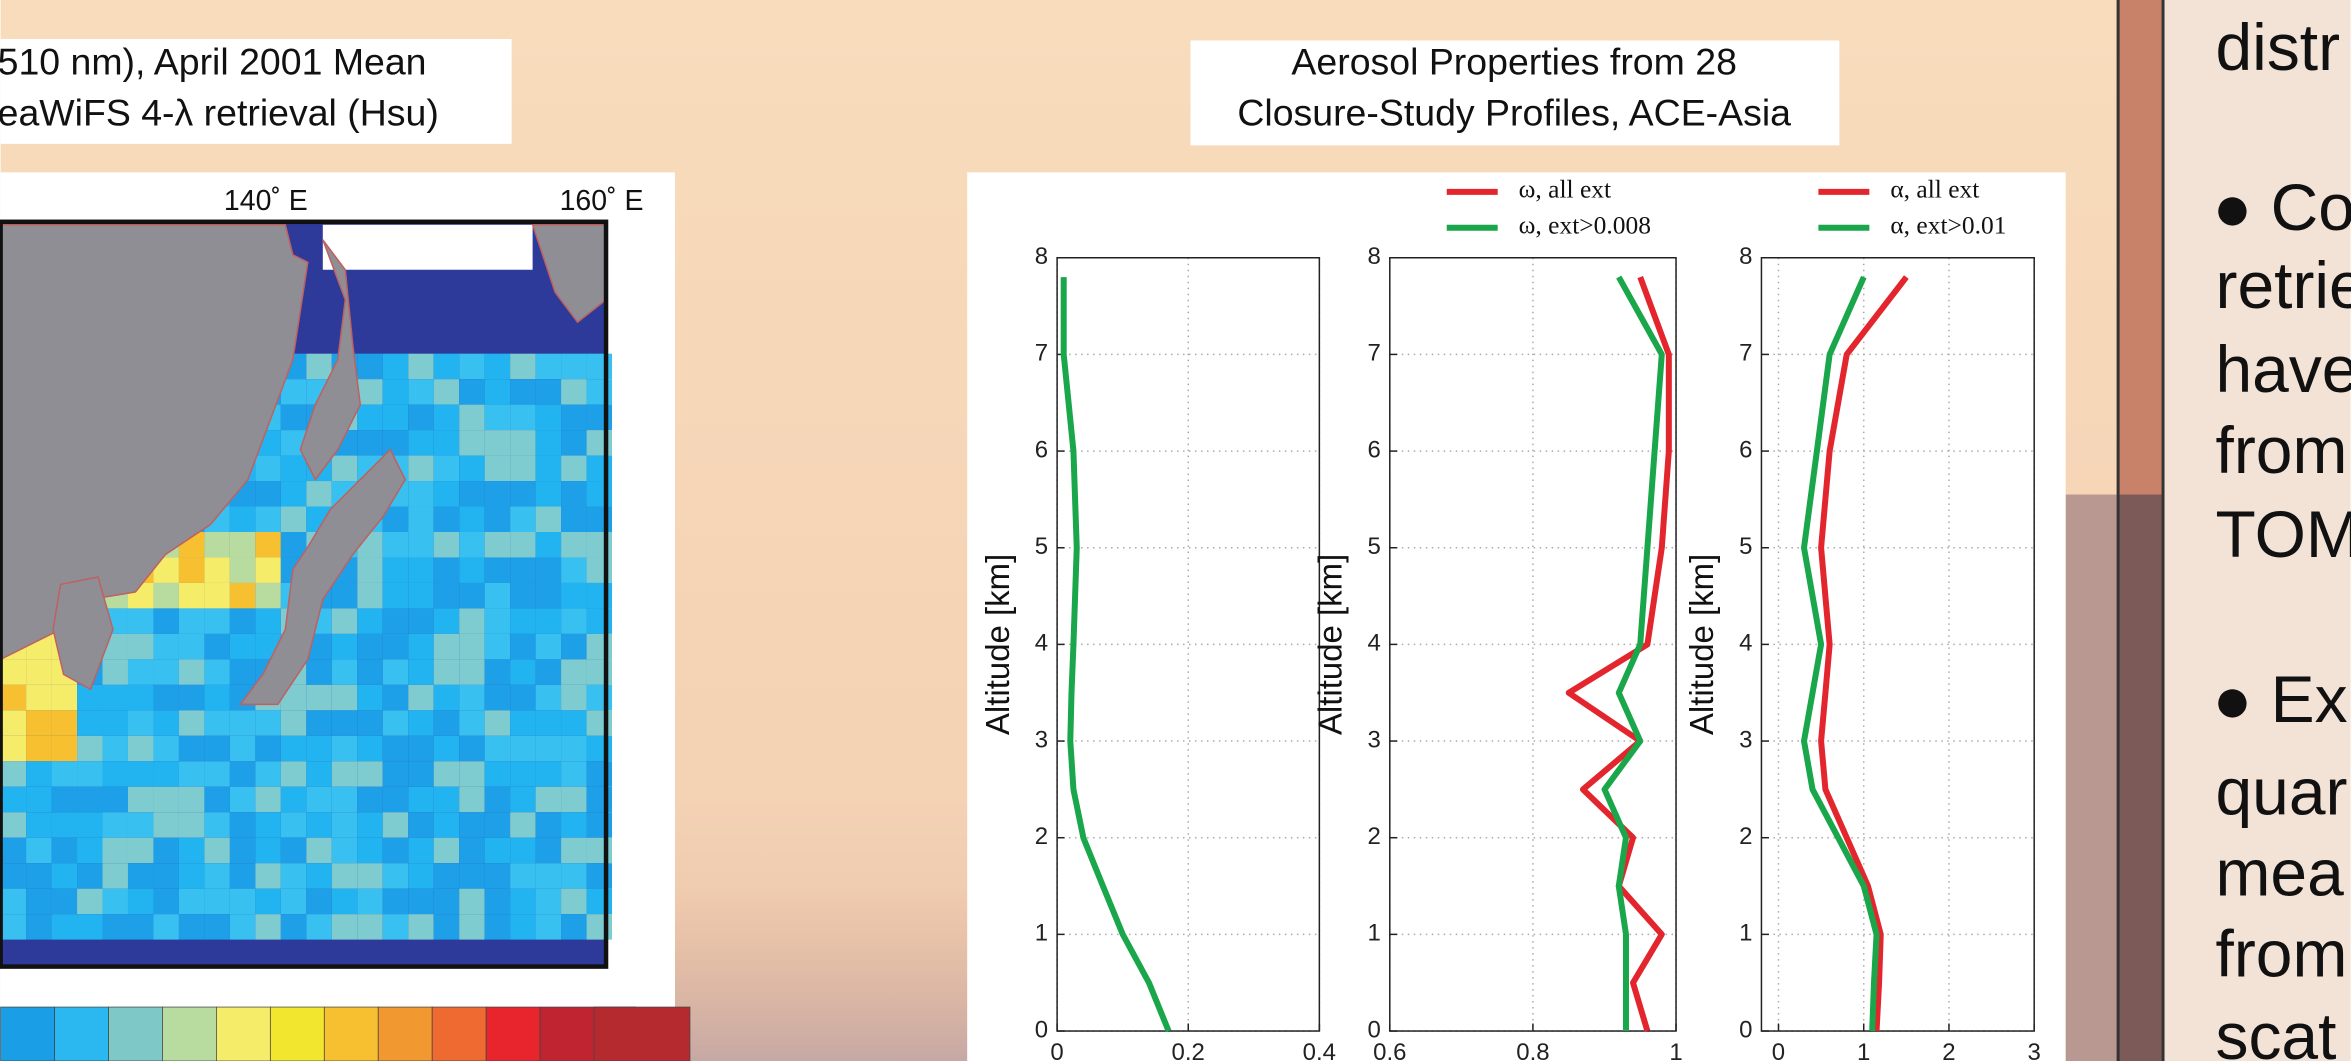  Describe the element at coordinates (1745, 546) in the screenshot. I see `y-tick-label: 5` at that location.